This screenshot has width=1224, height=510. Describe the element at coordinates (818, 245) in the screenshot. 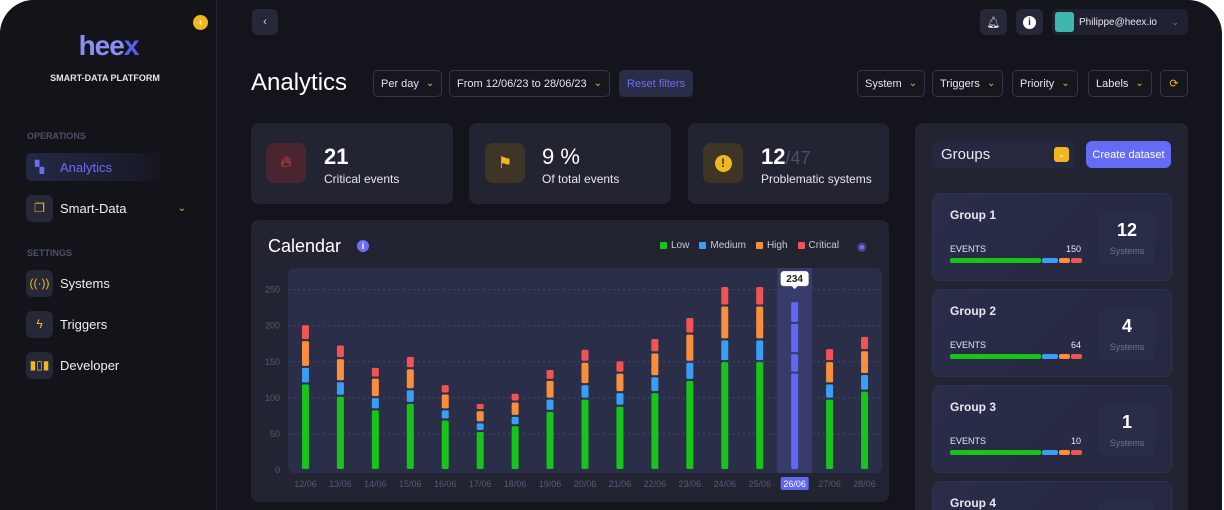

I see `legend-item-critical: Critical` at that location.